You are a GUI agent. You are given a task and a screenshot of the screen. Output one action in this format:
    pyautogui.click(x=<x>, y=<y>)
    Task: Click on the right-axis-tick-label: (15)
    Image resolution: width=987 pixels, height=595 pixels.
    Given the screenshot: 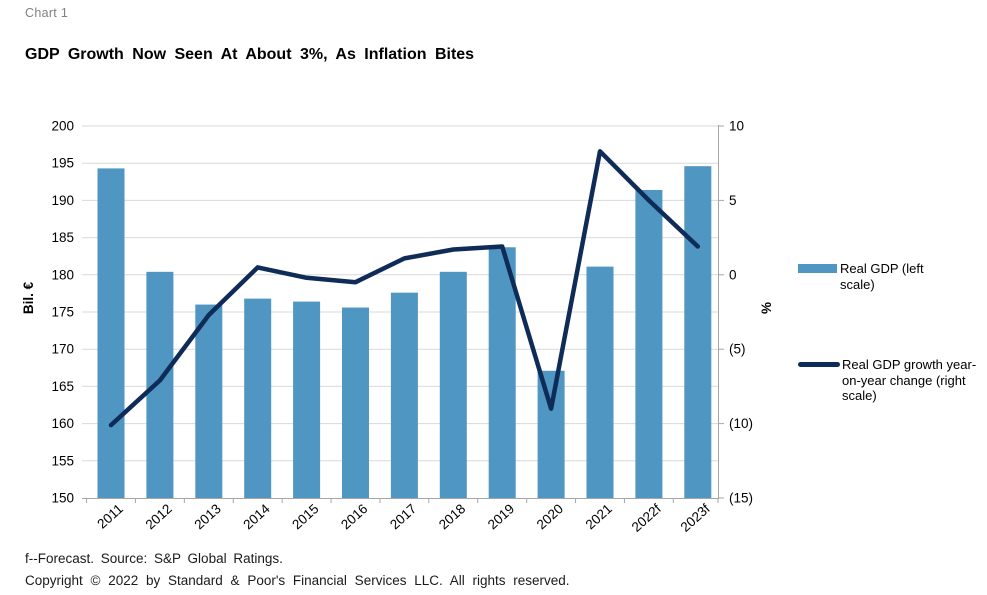 What is the action you would take?
    pyautogui.click(x=741, y=498)
    